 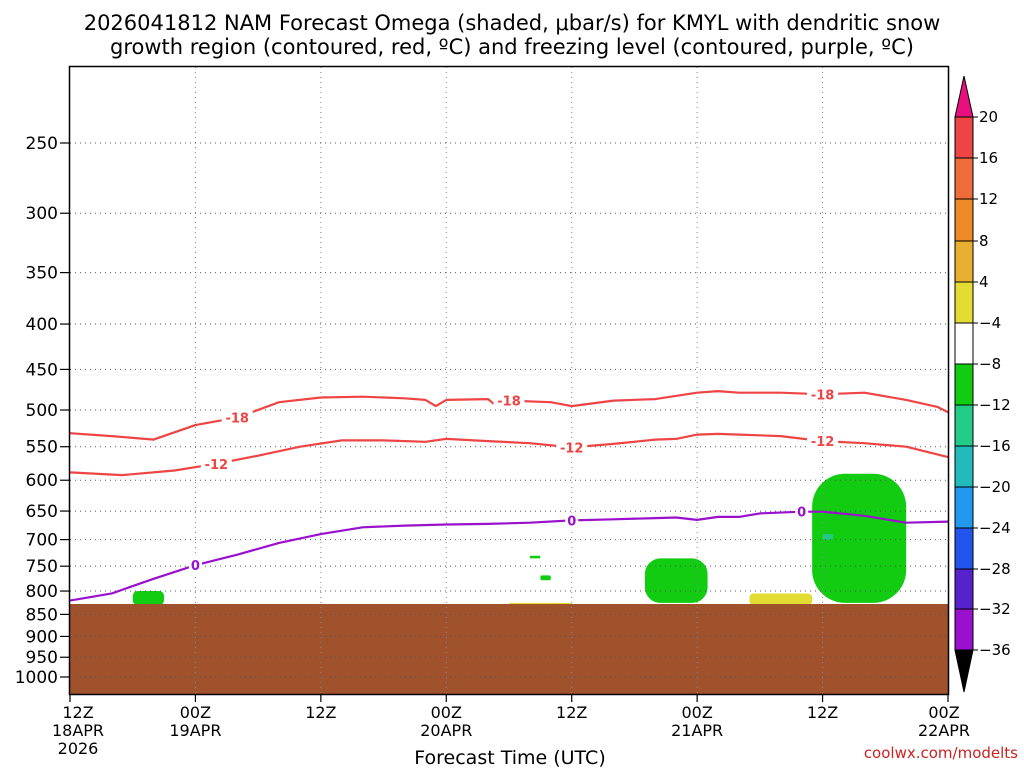 I want to click on omega-region-up-motion-speck1, so click(x=535, y=557).